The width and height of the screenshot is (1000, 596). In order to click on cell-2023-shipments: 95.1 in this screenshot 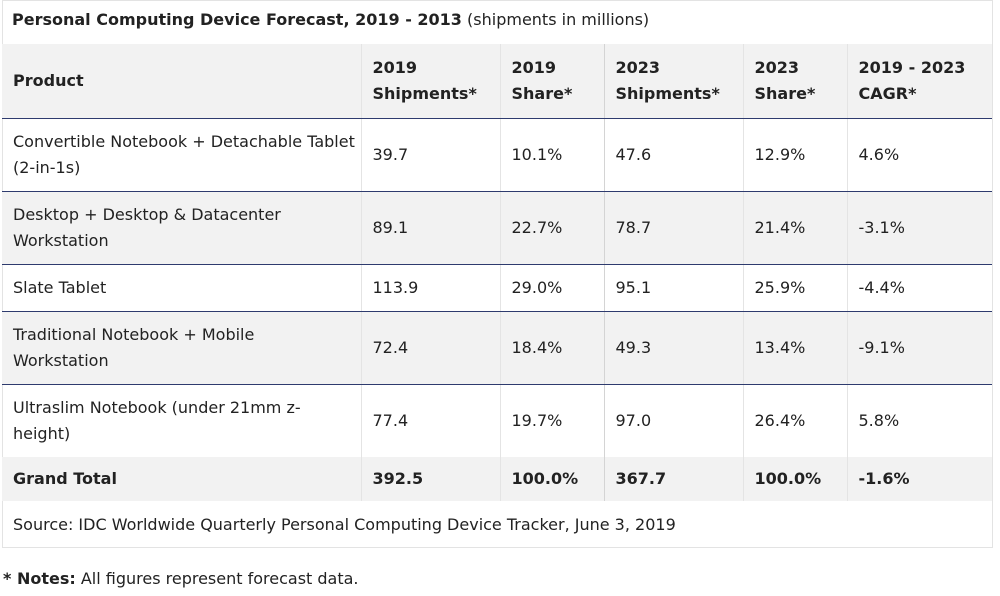, I will do `click(674, 288)`.